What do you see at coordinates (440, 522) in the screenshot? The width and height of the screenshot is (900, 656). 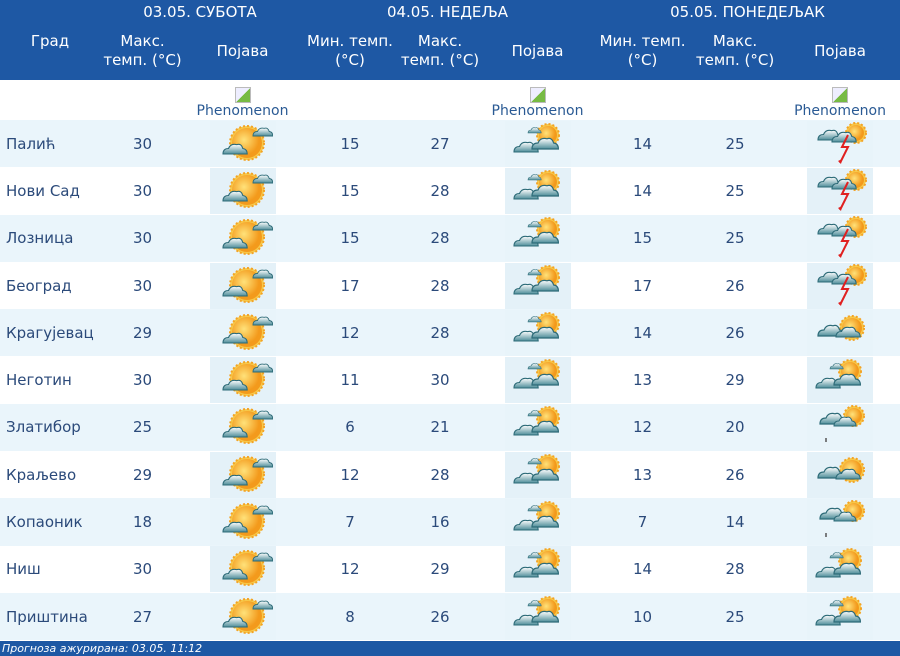 I see `max-temp: 16` at bounding box center [440, 522].